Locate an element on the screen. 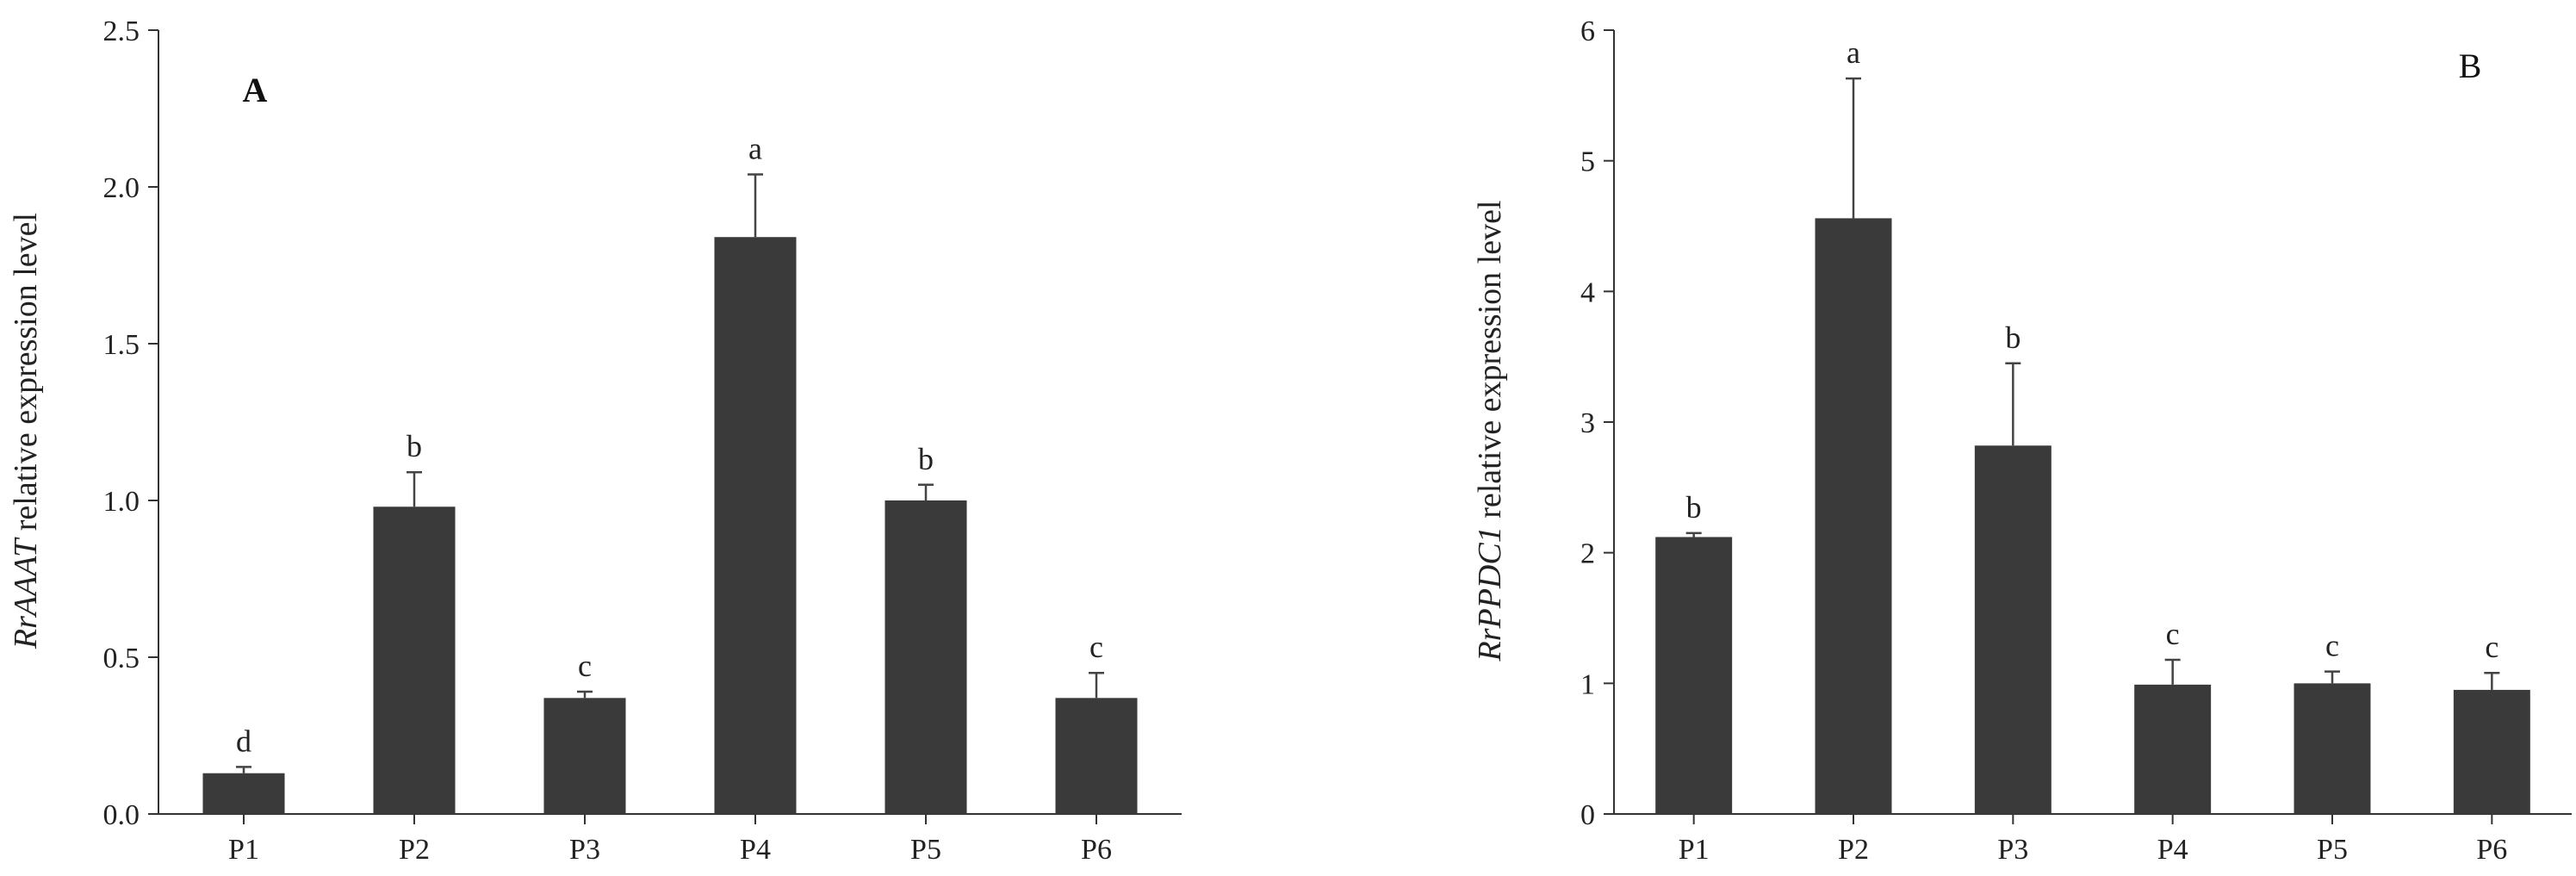 The height and width of the screenshot is (876, 2576). x-tick-label-b: P1 is located at coordinates (1694, 850).